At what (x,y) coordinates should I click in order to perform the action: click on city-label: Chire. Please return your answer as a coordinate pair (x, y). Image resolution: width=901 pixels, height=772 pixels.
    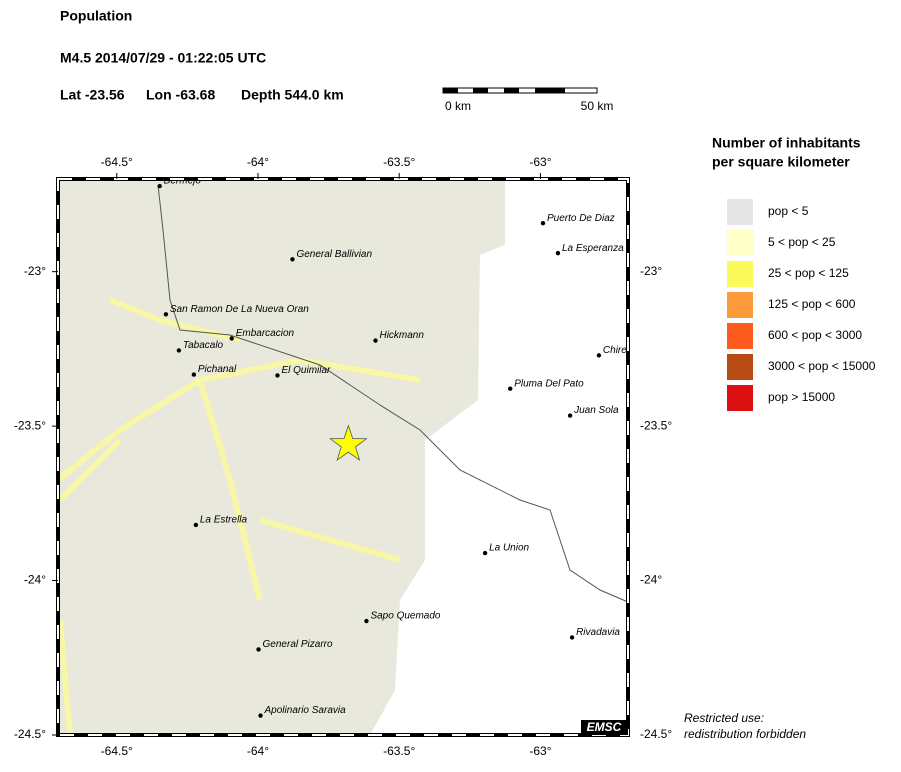
    Looking at the image, I should click on (615, 350).